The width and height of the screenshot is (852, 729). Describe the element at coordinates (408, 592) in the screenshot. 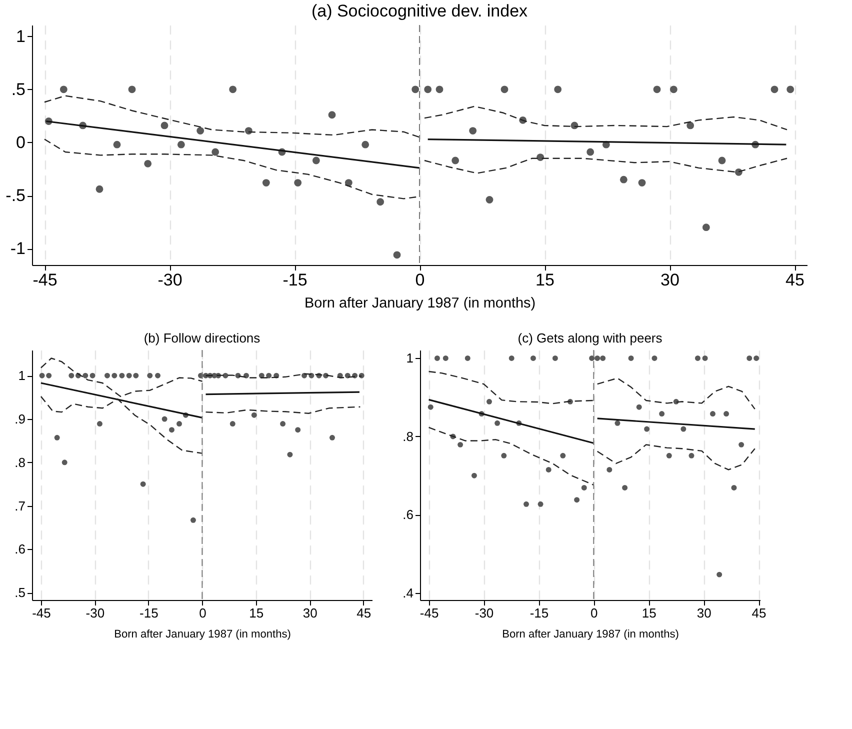

I see `y-tick-label: .4` at that location.